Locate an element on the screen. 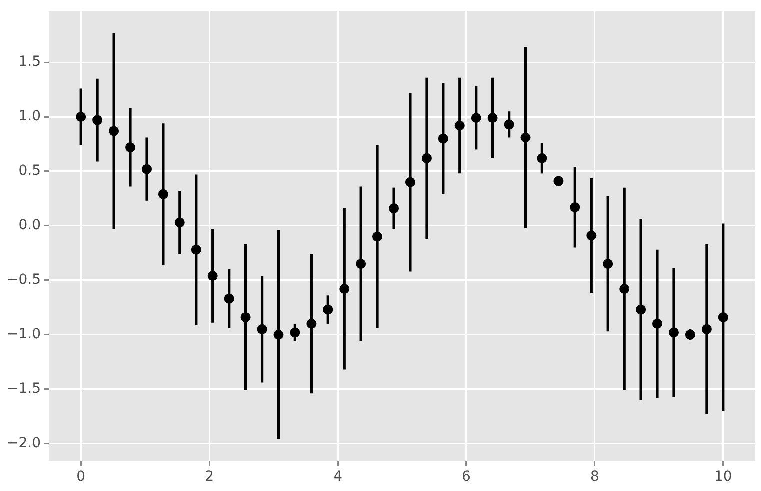 The width and height of the screenshot is (761, 491). x-tick-label: 8 is located at coordinates (595, 477).